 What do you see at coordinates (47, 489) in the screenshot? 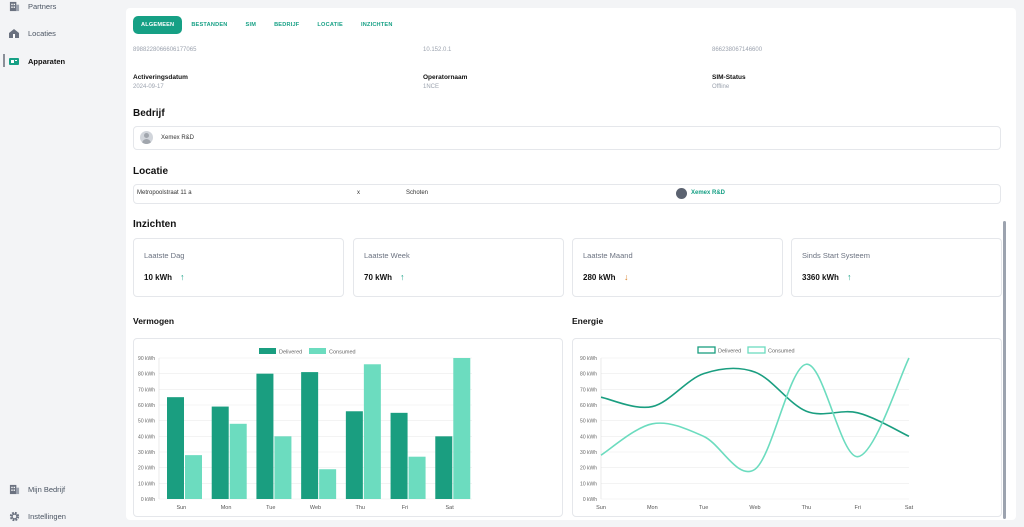
I see `sidebar-item-label: Mijn Bedrijf` at bounding box center [47, 489].